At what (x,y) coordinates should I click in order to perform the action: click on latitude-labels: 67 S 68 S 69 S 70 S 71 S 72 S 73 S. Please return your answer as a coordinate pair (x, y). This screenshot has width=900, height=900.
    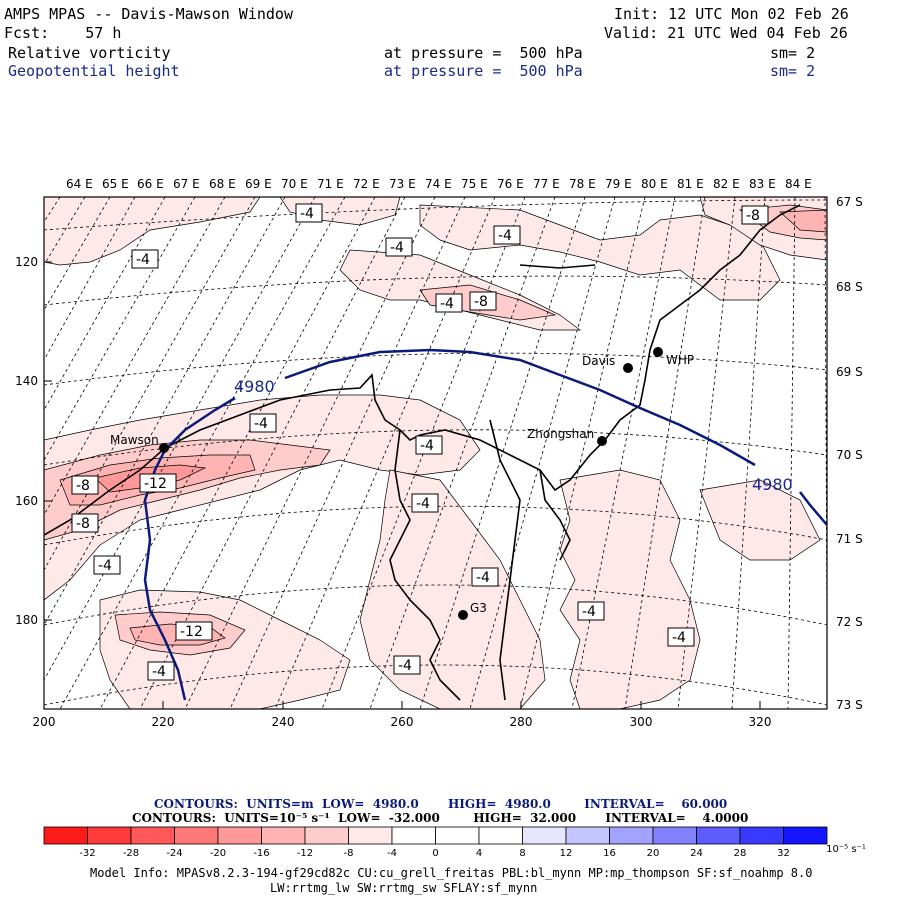
    Looking at the image, I should click on (849, 453).